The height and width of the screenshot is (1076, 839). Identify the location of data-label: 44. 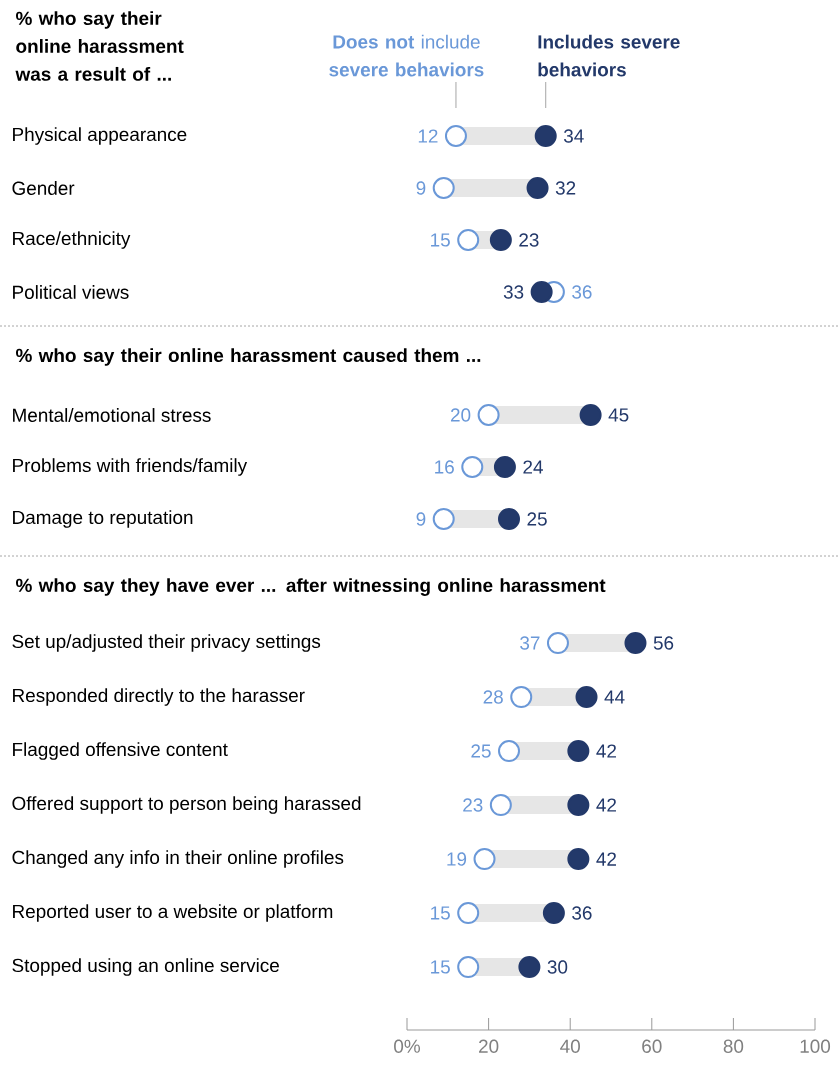
(614, 697).